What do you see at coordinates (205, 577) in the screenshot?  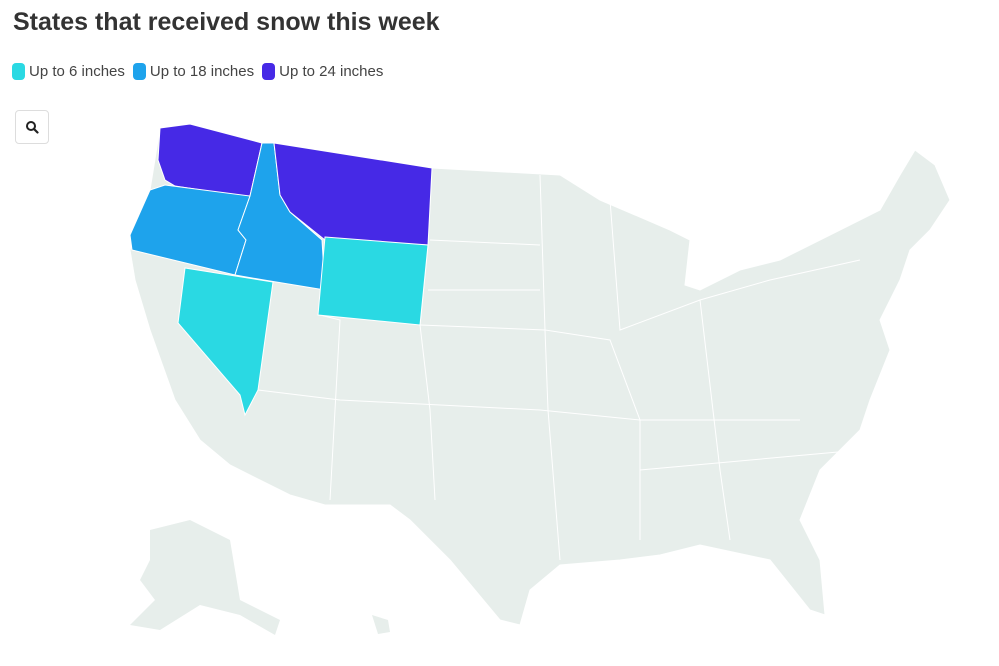 I see `alaska` at bounding box center [205, 577].